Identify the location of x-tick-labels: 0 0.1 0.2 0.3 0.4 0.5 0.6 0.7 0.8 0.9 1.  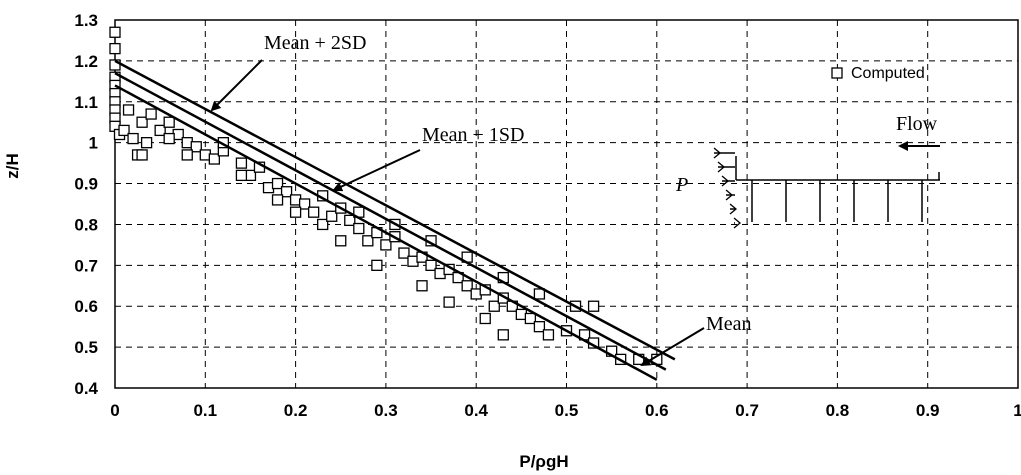
(565, 410).